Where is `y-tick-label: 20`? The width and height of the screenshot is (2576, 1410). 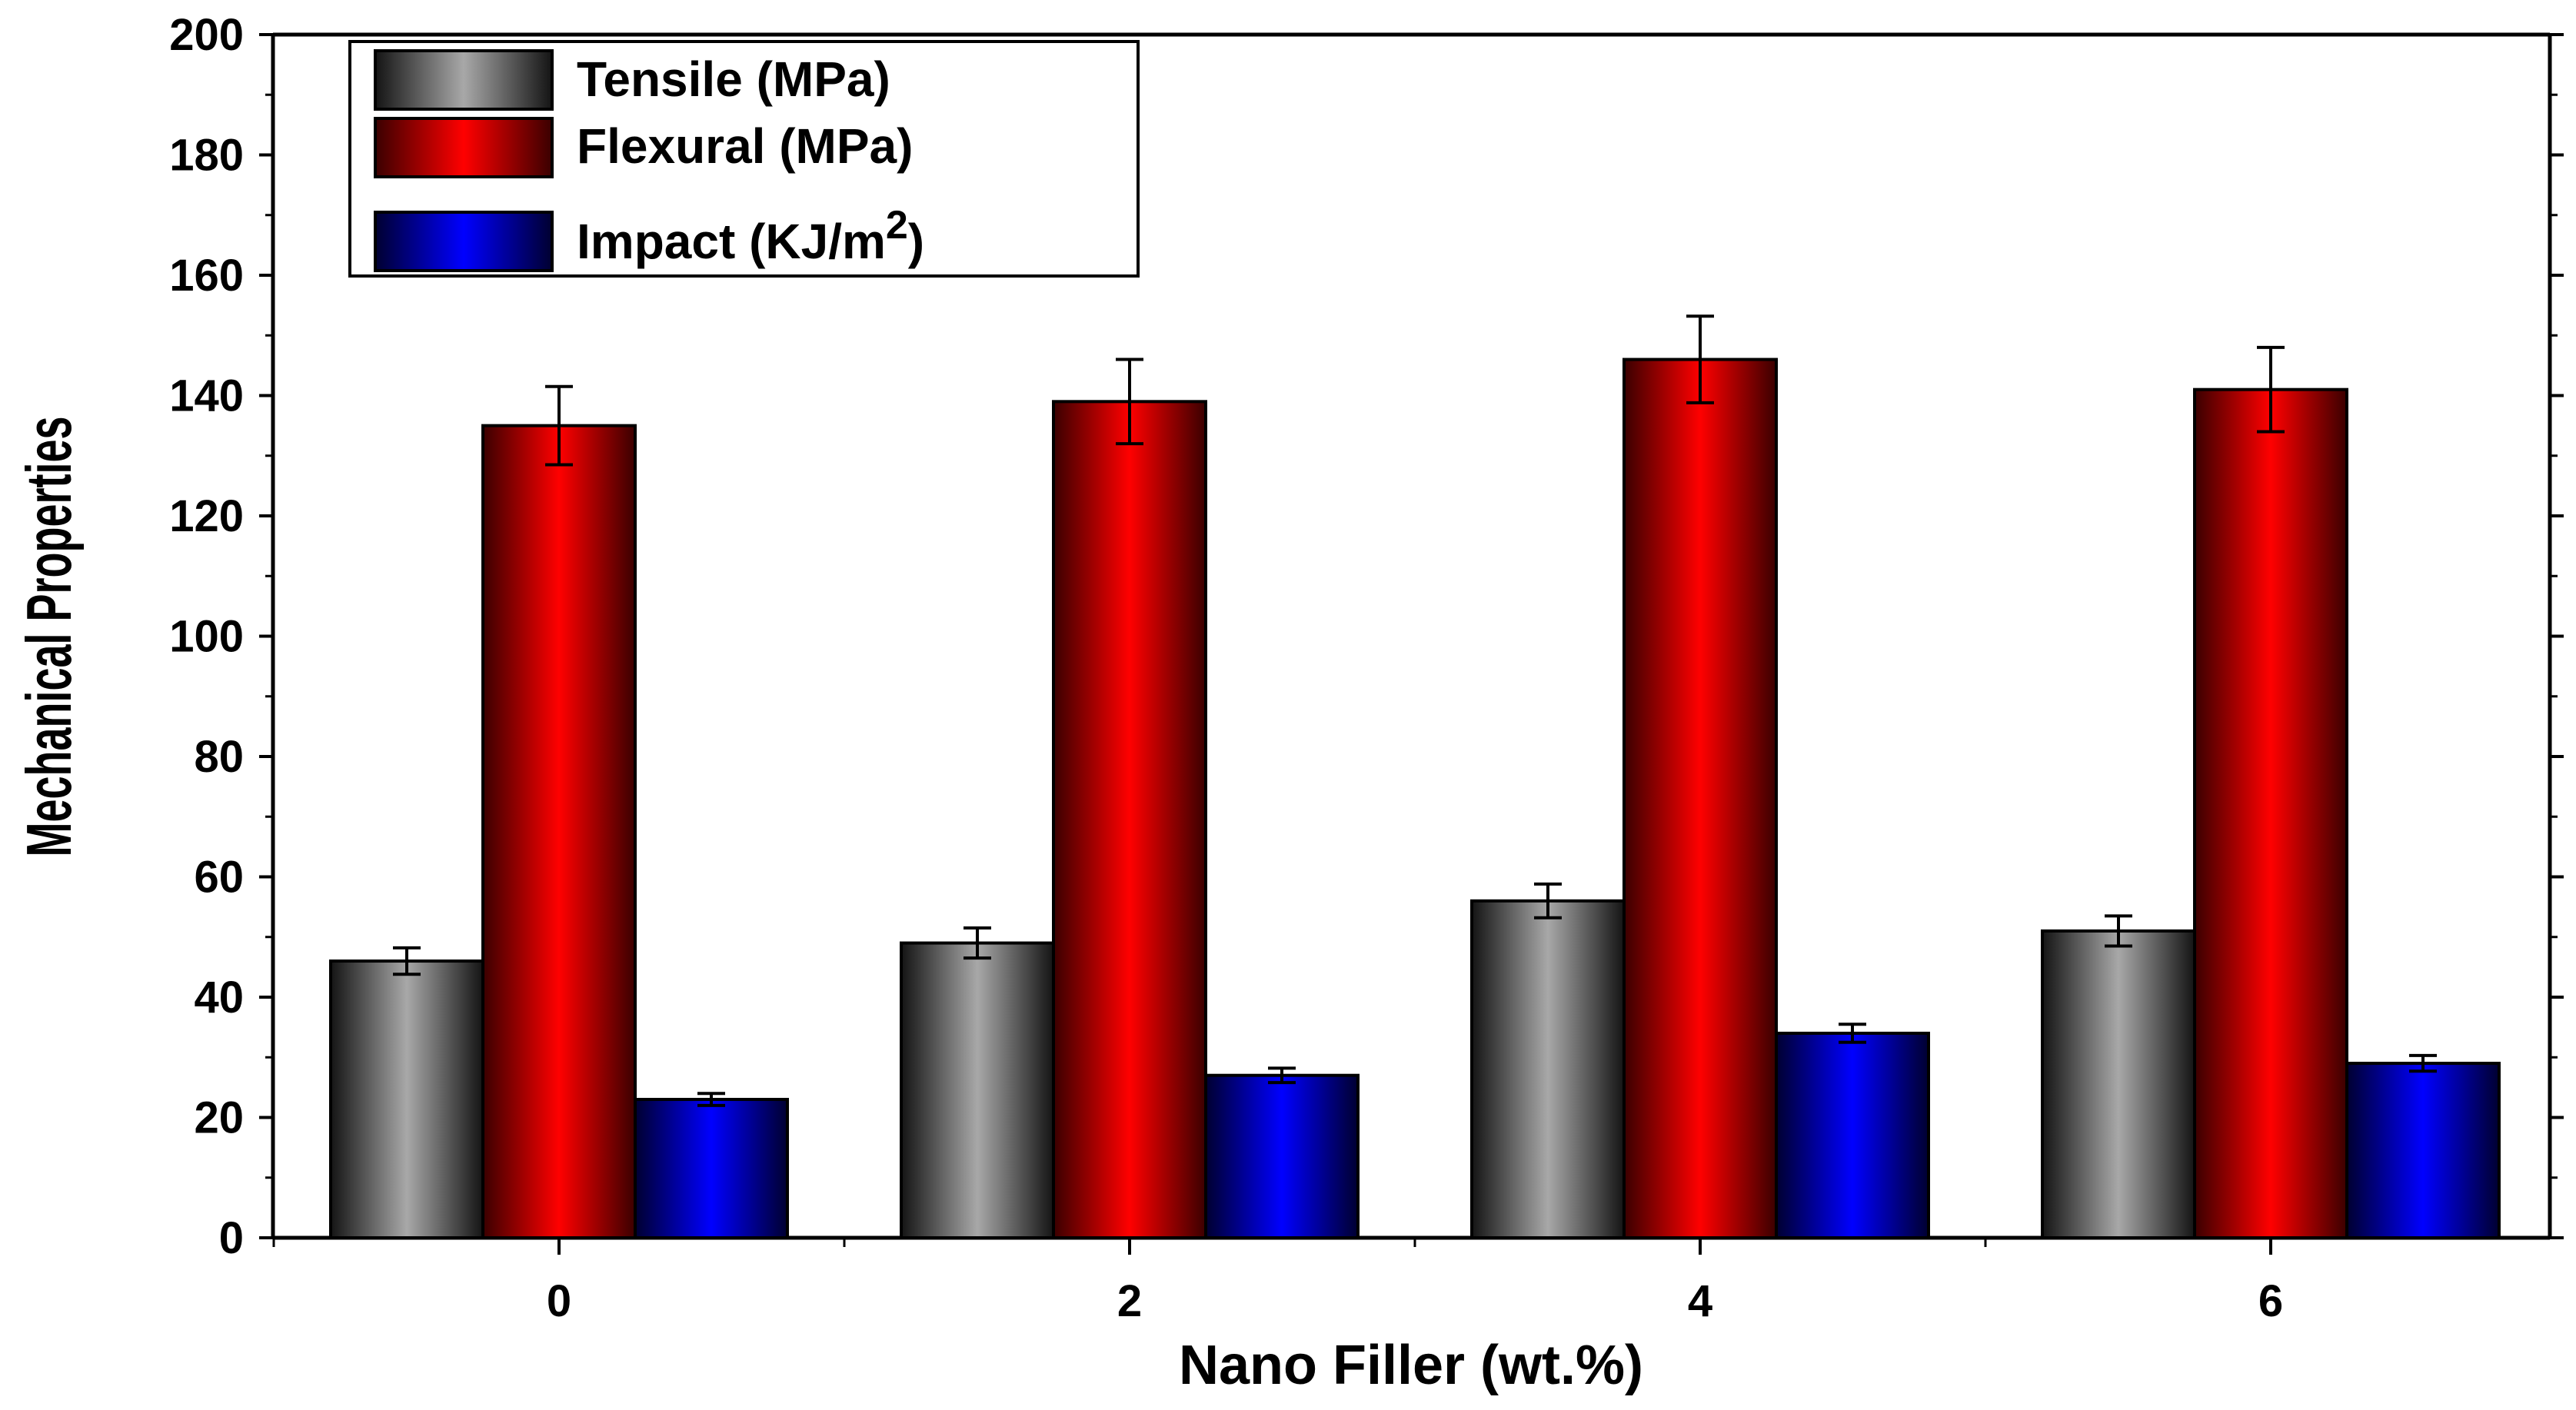
y-tick-label: 20 is located at coordinates (219, 1118).